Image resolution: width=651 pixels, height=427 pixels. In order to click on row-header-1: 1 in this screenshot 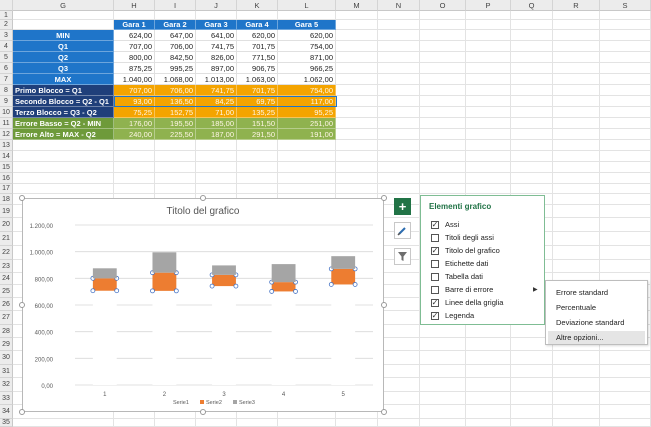, I will do `click(6, 15)`.